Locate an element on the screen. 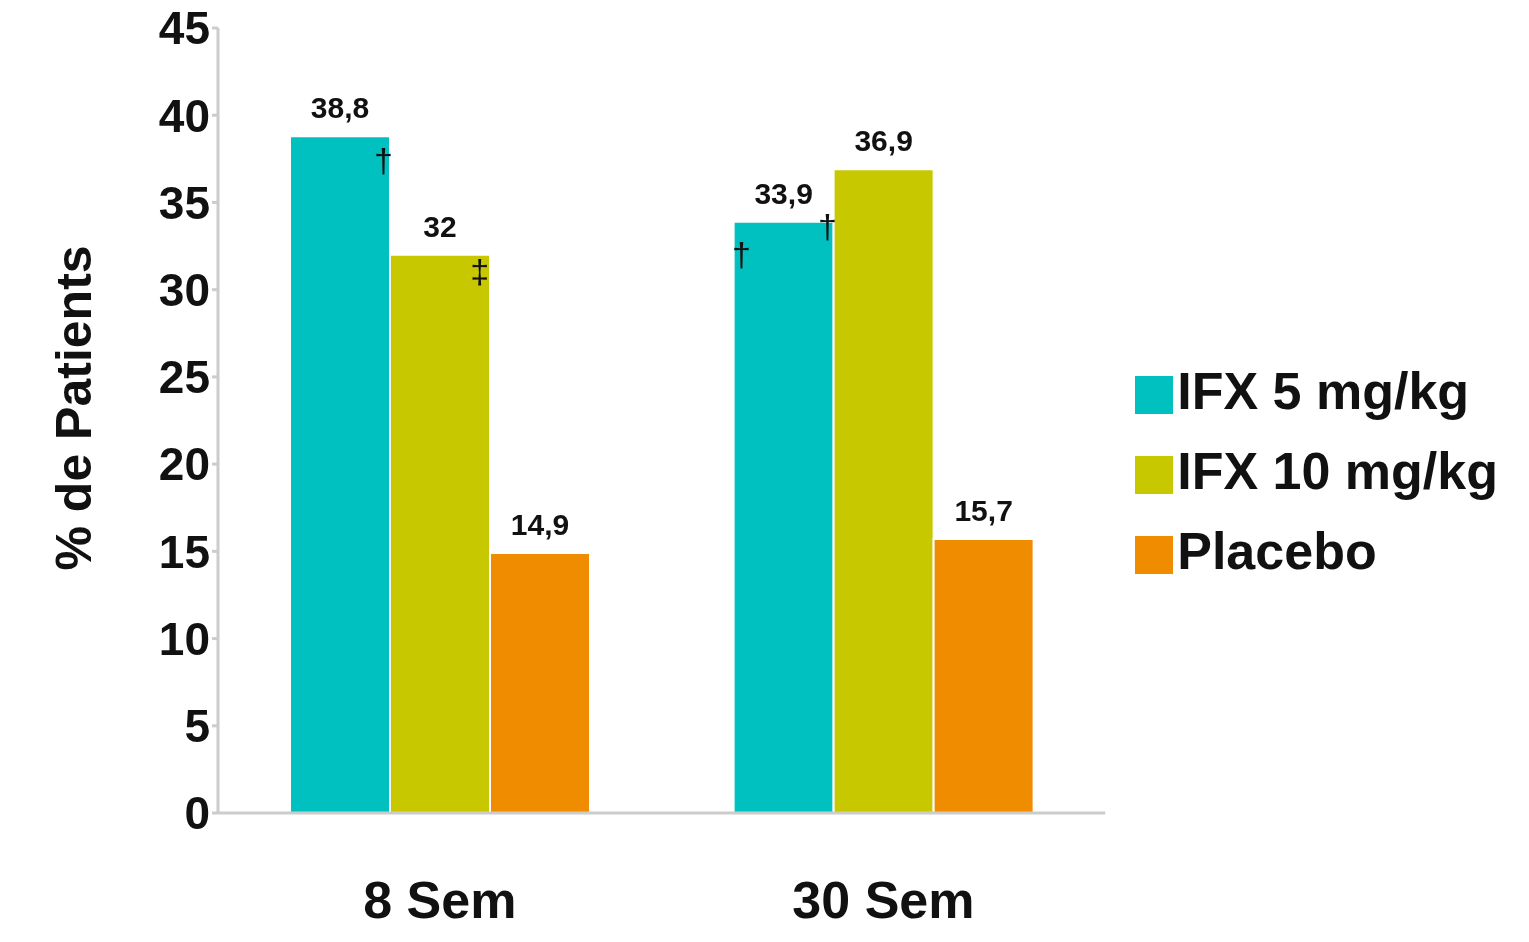  legend-label: IFX 5 mg/kg is located at coordinates (1323, 390).